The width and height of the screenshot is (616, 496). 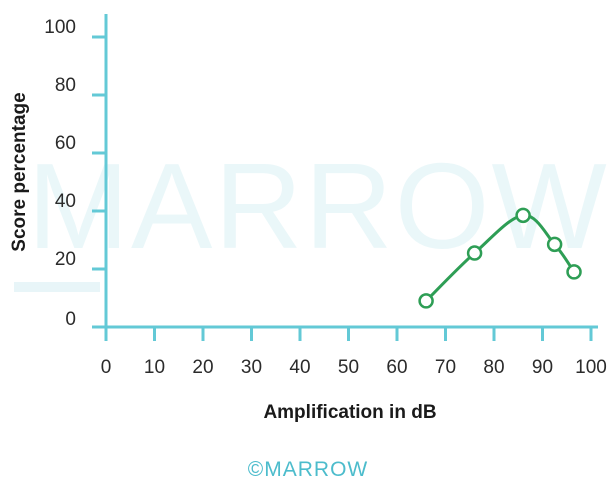 I want to click on series-group, so click(x=500, y=258).